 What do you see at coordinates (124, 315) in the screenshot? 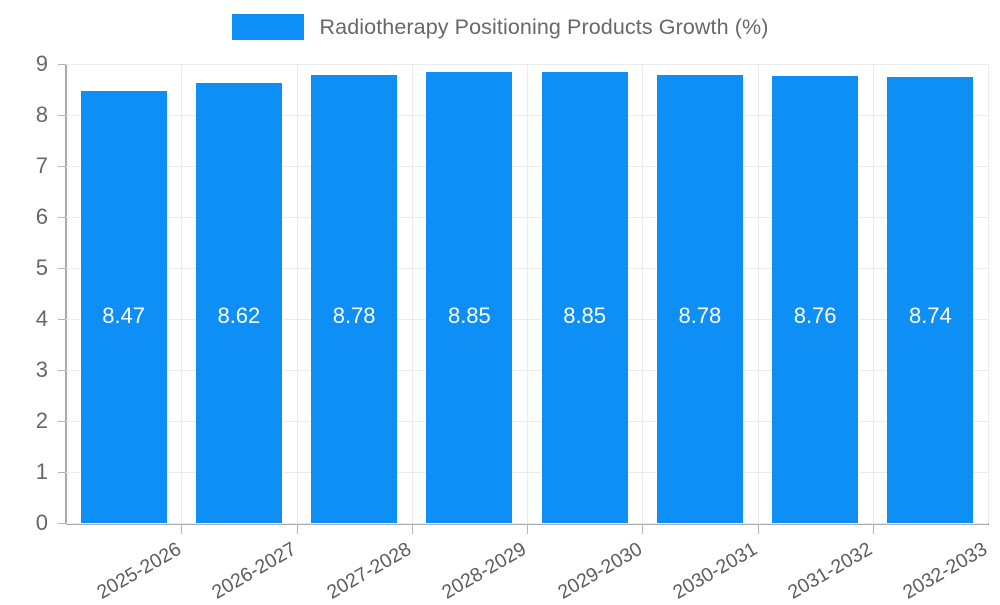
I see `bar-value-label: 8.47` at bounding box center [124, 315].